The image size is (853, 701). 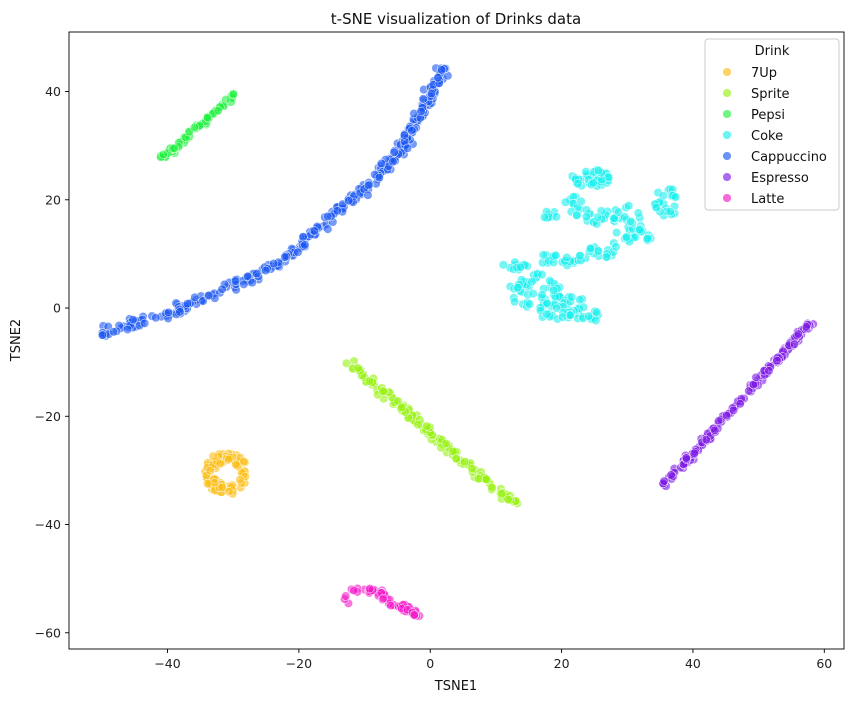 What do you see at coordinates (562, 663) in the screenshot?
I see `x-tick-label: 20` at bounding box center [562, 663].